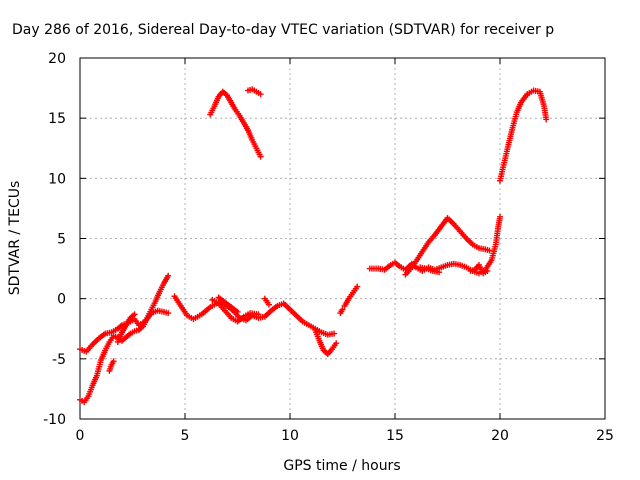  What do you see at coordinates (605, 436) in the screenshot?
I see `x-tick-label: 25` at bounding box center [605, 436].